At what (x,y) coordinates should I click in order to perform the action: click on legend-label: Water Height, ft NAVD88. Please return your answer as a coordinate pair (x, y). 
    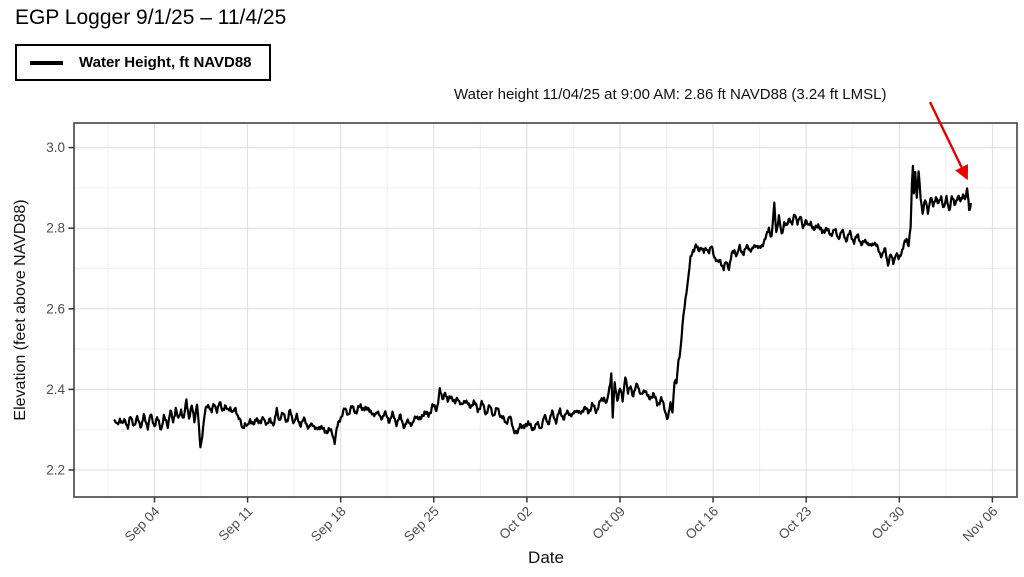
    Looking at the image, I should click on (165, 62).